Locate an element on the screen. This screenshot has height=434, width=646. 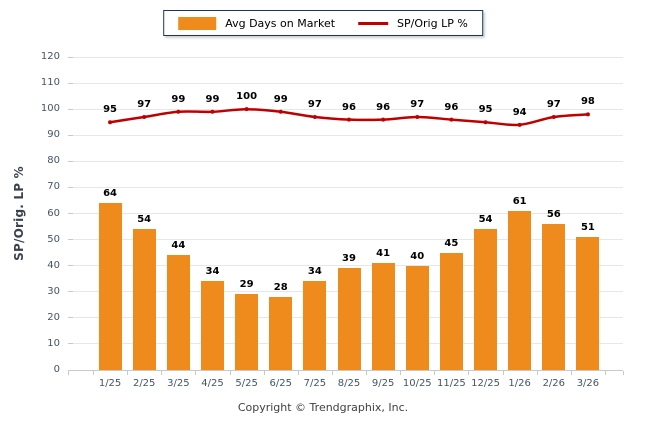
line-value-label-2/25: 97 is located at coordinates (144, 104).